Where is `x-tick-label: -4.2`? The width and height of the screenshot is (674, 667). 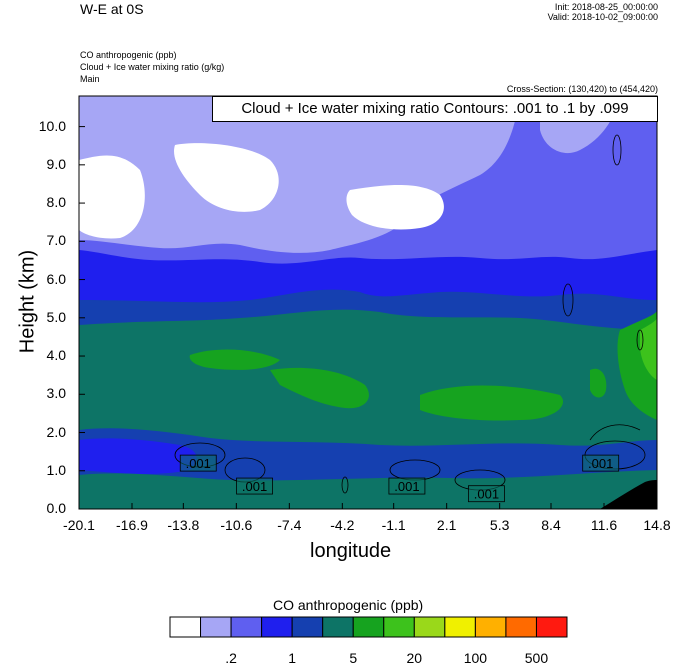 x-tick-label: -4.2 is located at coordinates (342, 525).